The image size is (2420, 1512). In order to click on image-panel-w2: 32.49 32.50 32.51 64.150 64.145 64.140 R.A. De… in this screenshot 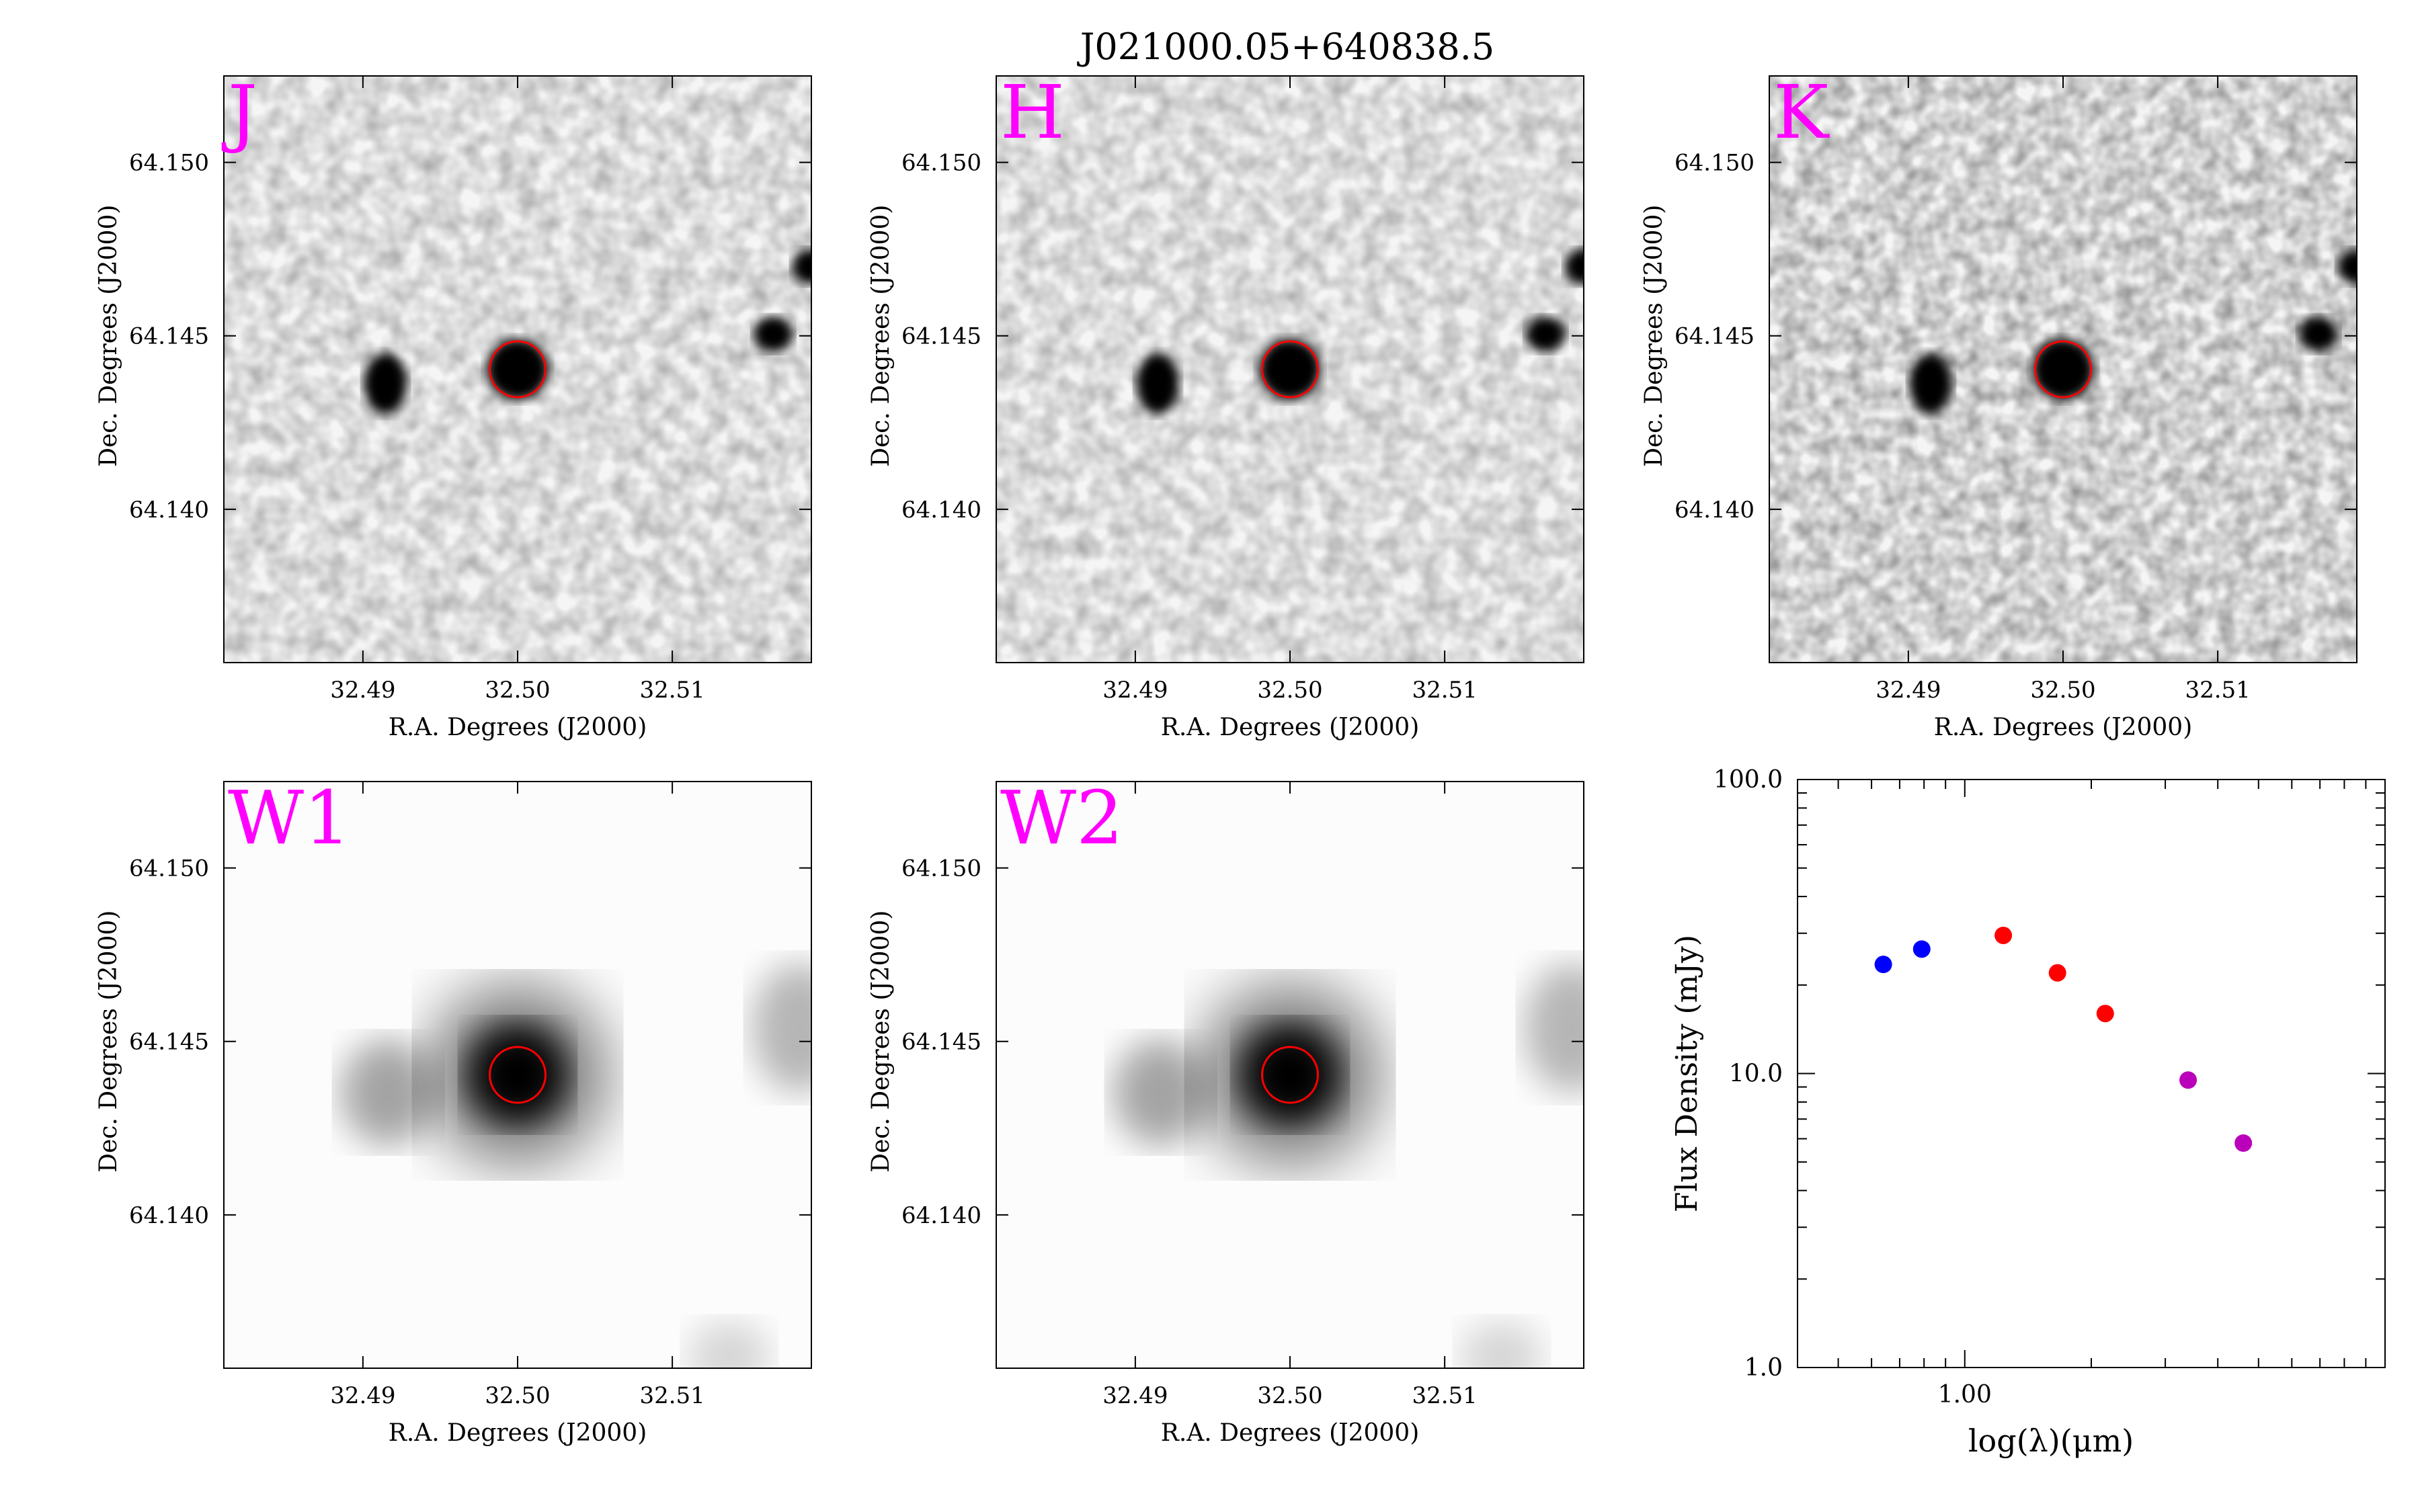, I will do `click(1225, 1111)`.